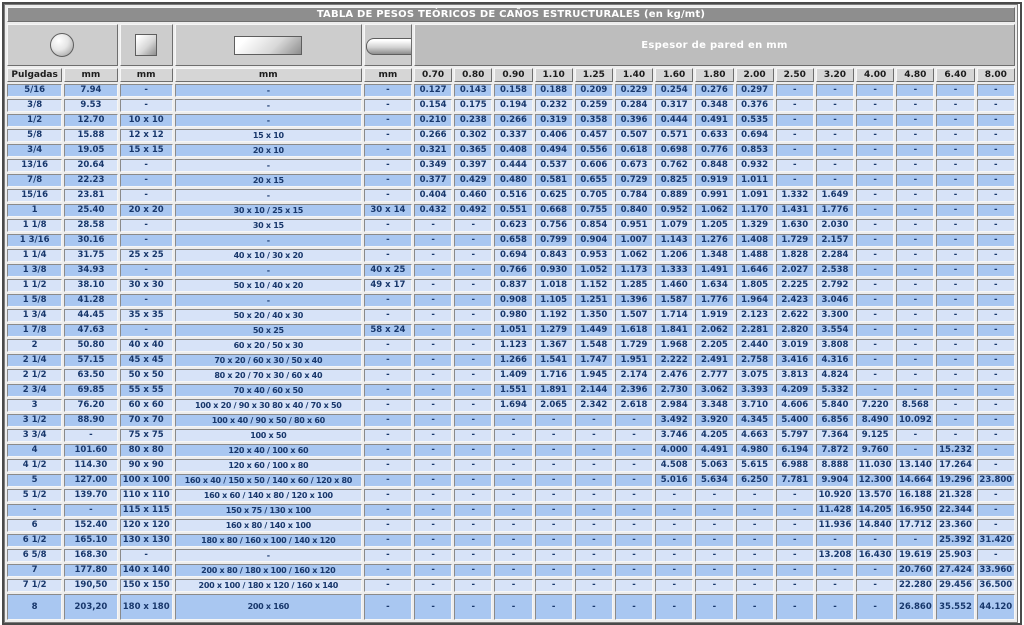 The width and height of the screenshot is (1024, 625). What do you see at coordinates (875, 555) in the screenshot?
I see `cell-weight: 16.430` at bounding box center [875, 555].